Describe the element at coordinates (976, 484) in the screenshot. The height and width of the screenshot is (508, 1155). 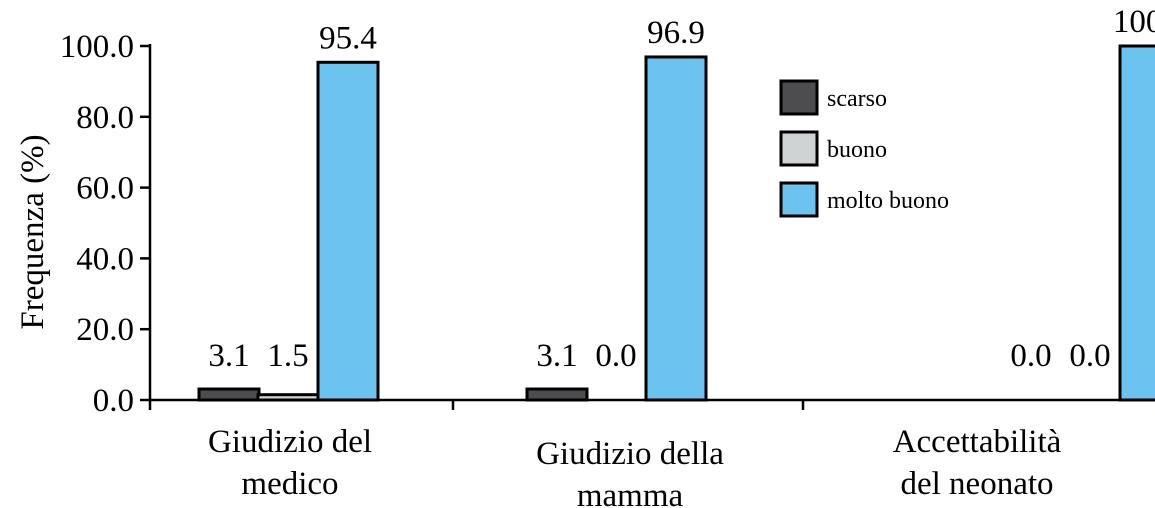
I see `category-label-3-line-2: del neonato` at that location.